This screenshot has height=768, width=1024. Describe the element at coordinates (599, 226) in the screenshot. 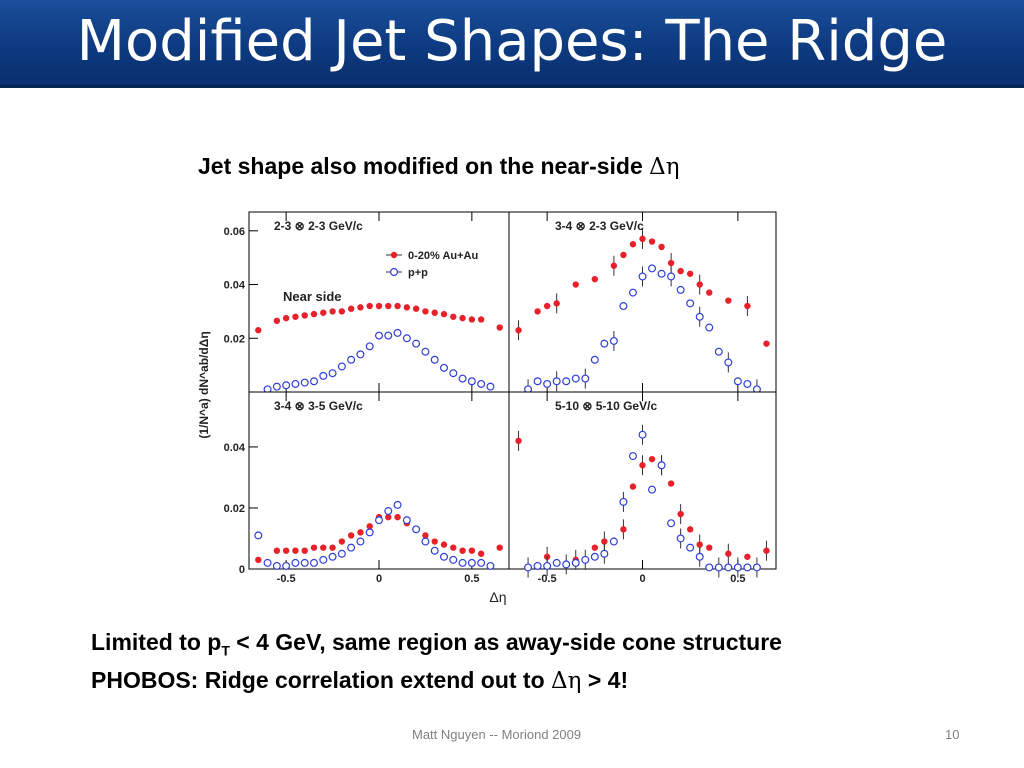

I see `panel-label: 3-4 ⊗ 2-3 GeV/c` at that location.